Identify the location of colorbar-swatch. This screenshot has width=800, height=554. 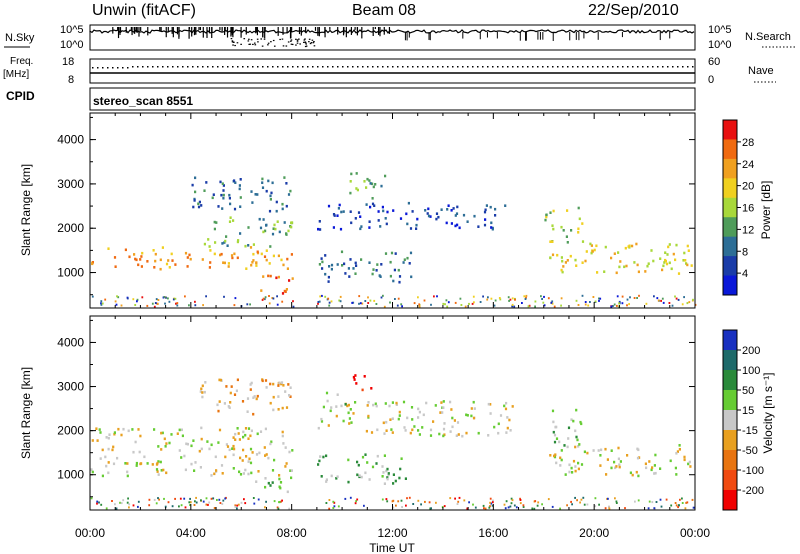
(730, 227).